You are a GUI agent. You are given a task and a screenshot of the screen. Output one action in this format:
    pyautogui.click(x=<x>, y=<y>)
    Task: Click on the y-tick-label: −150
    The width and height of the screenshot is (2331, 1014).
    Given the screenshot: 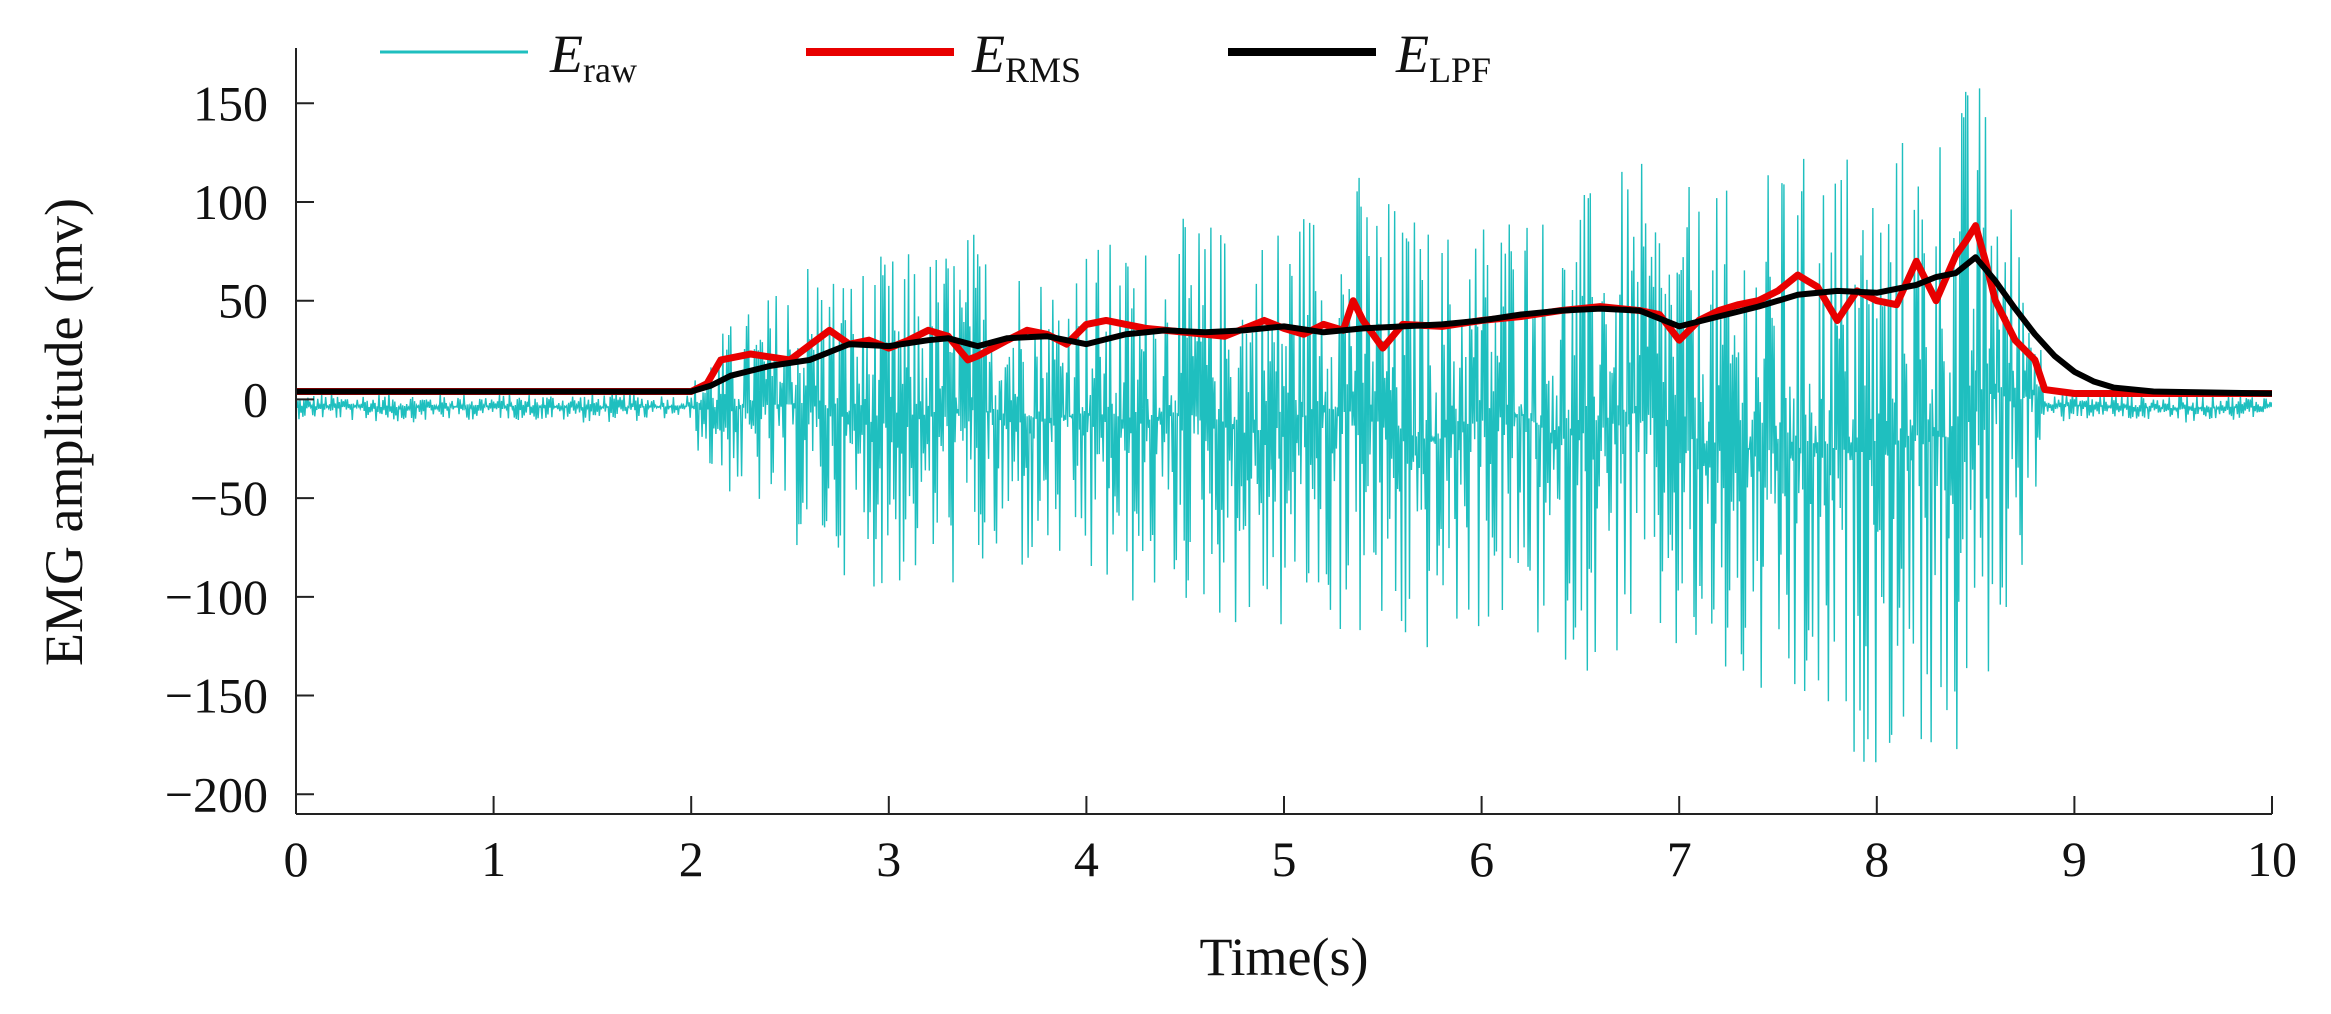 What is the action you would take?
    pyautogui.click(x=216, y=696)
    